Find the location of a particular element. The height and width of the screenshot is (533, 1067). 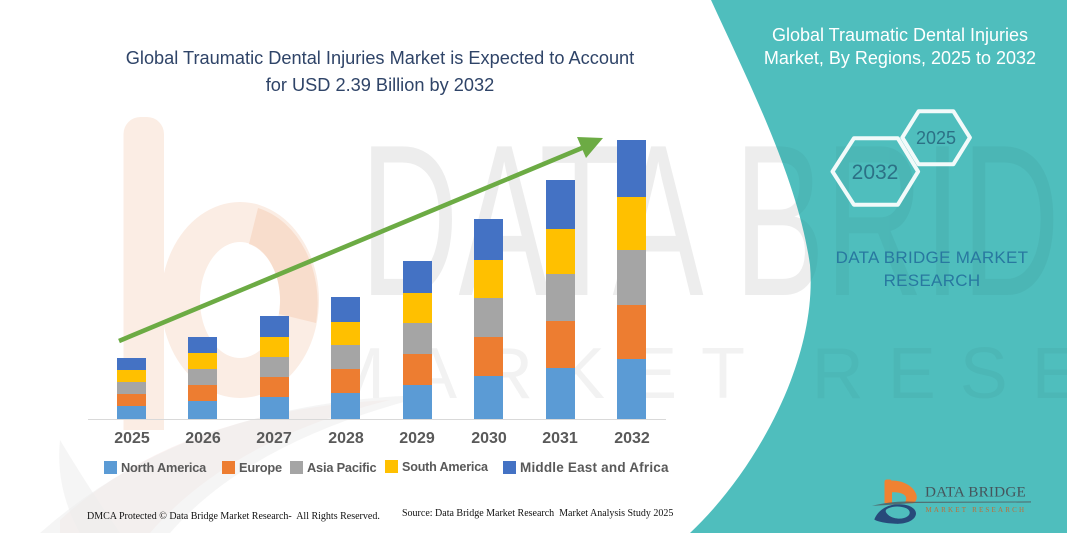

svg-text: 2032 is located at coordinates (875, 172).